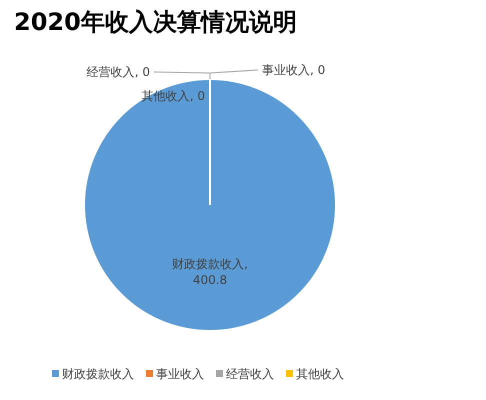 The width and height of the screenshot is (486, 400). I want to click on data-label: 财政拨款收入, 400.8, so click(210, 272).